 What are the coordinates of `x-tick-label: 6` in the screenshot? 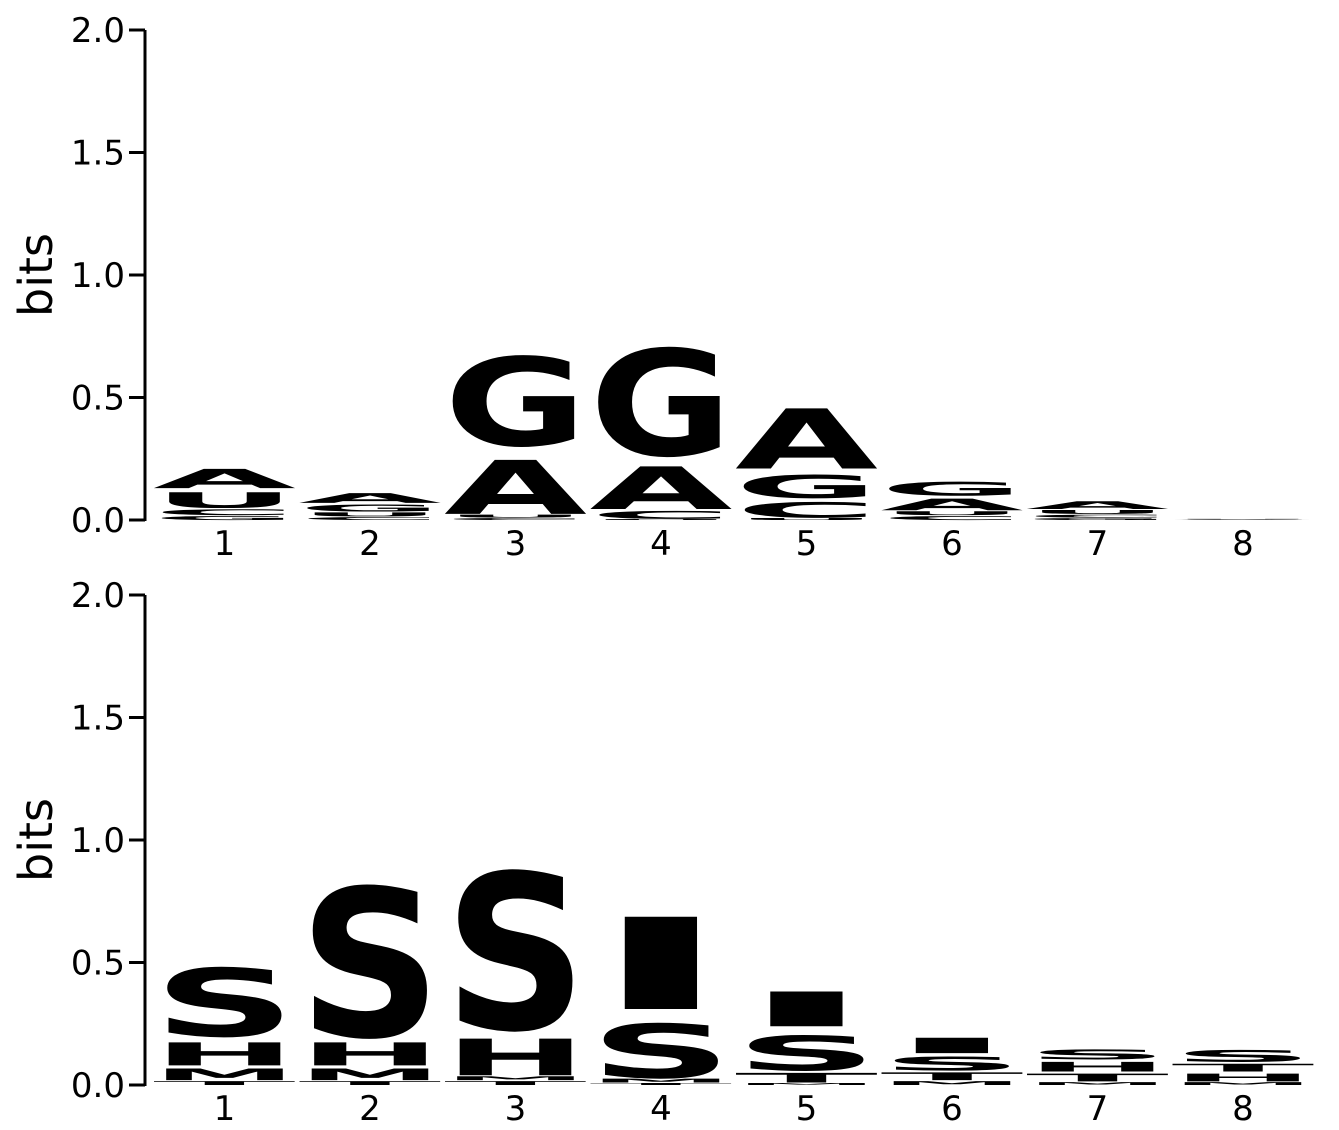 It's located at (952, 1109).